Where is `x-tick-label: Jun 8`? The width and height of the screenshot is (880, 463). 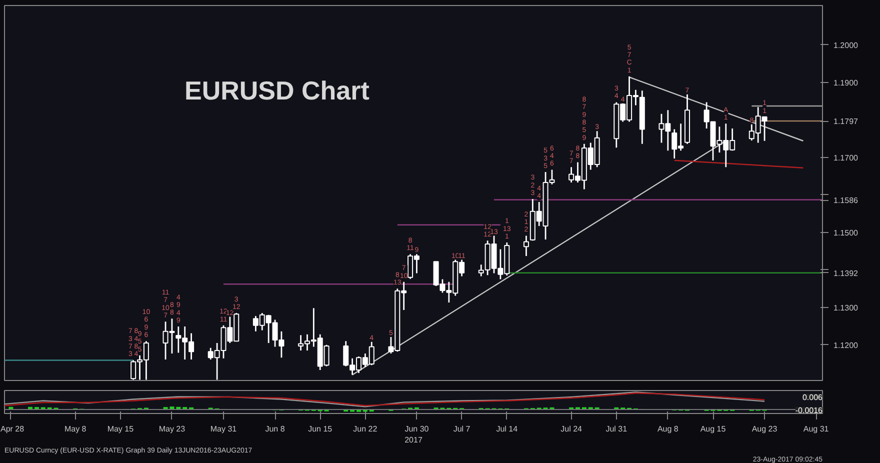 x-tick-label: Jun 8 is located at coordinates (275, 429).